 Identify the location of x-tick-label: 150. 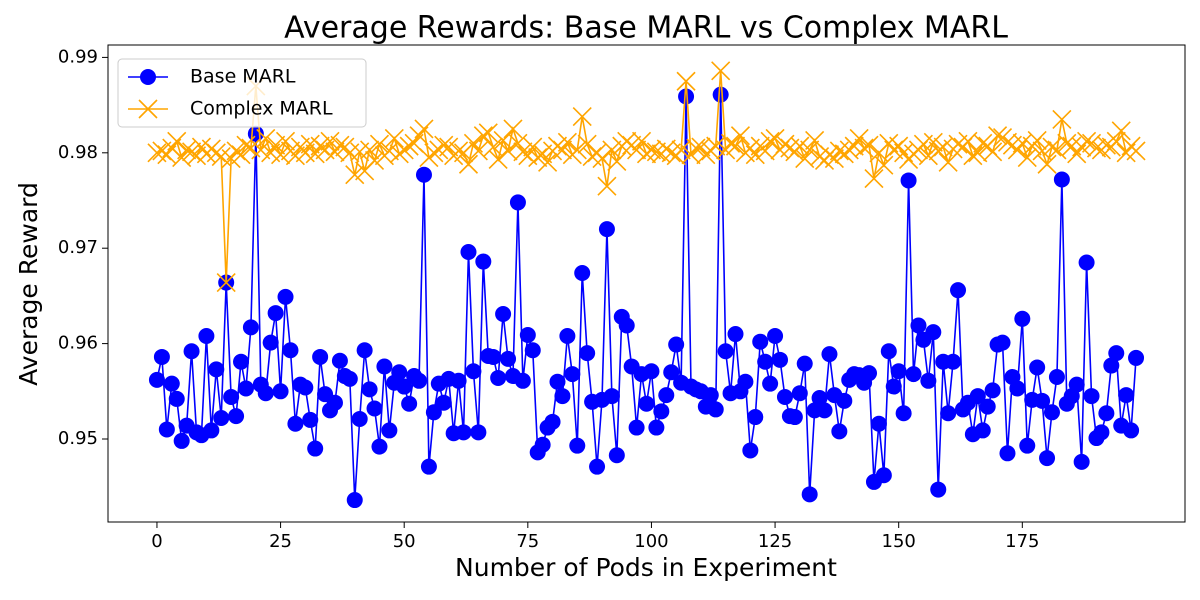
(899, 541).